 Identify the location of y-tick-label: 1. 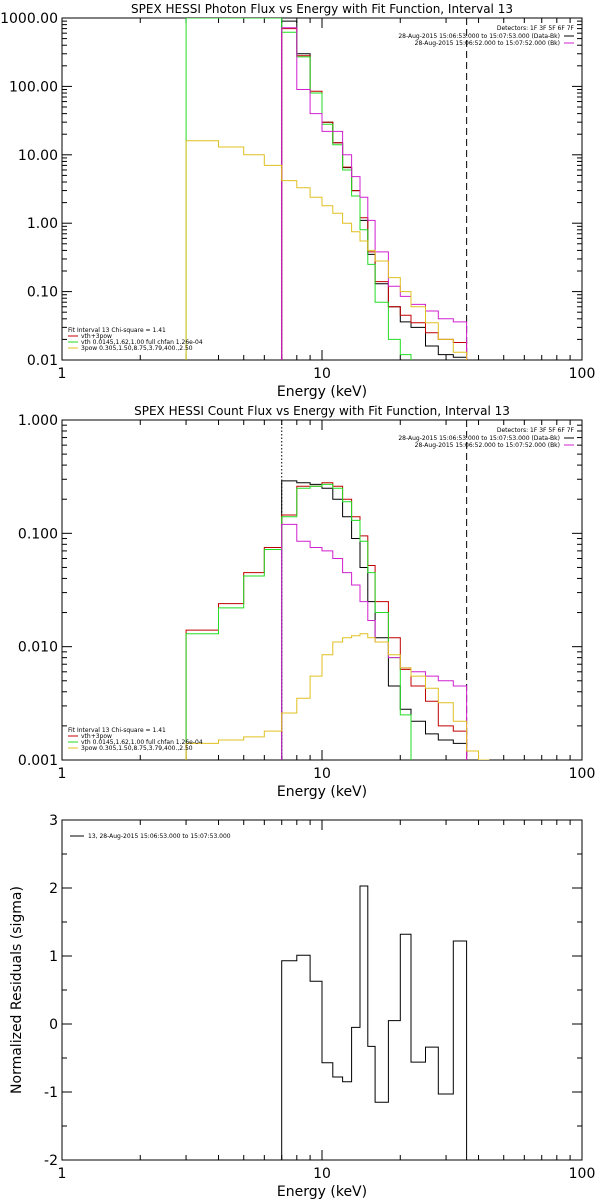
(53, 957).